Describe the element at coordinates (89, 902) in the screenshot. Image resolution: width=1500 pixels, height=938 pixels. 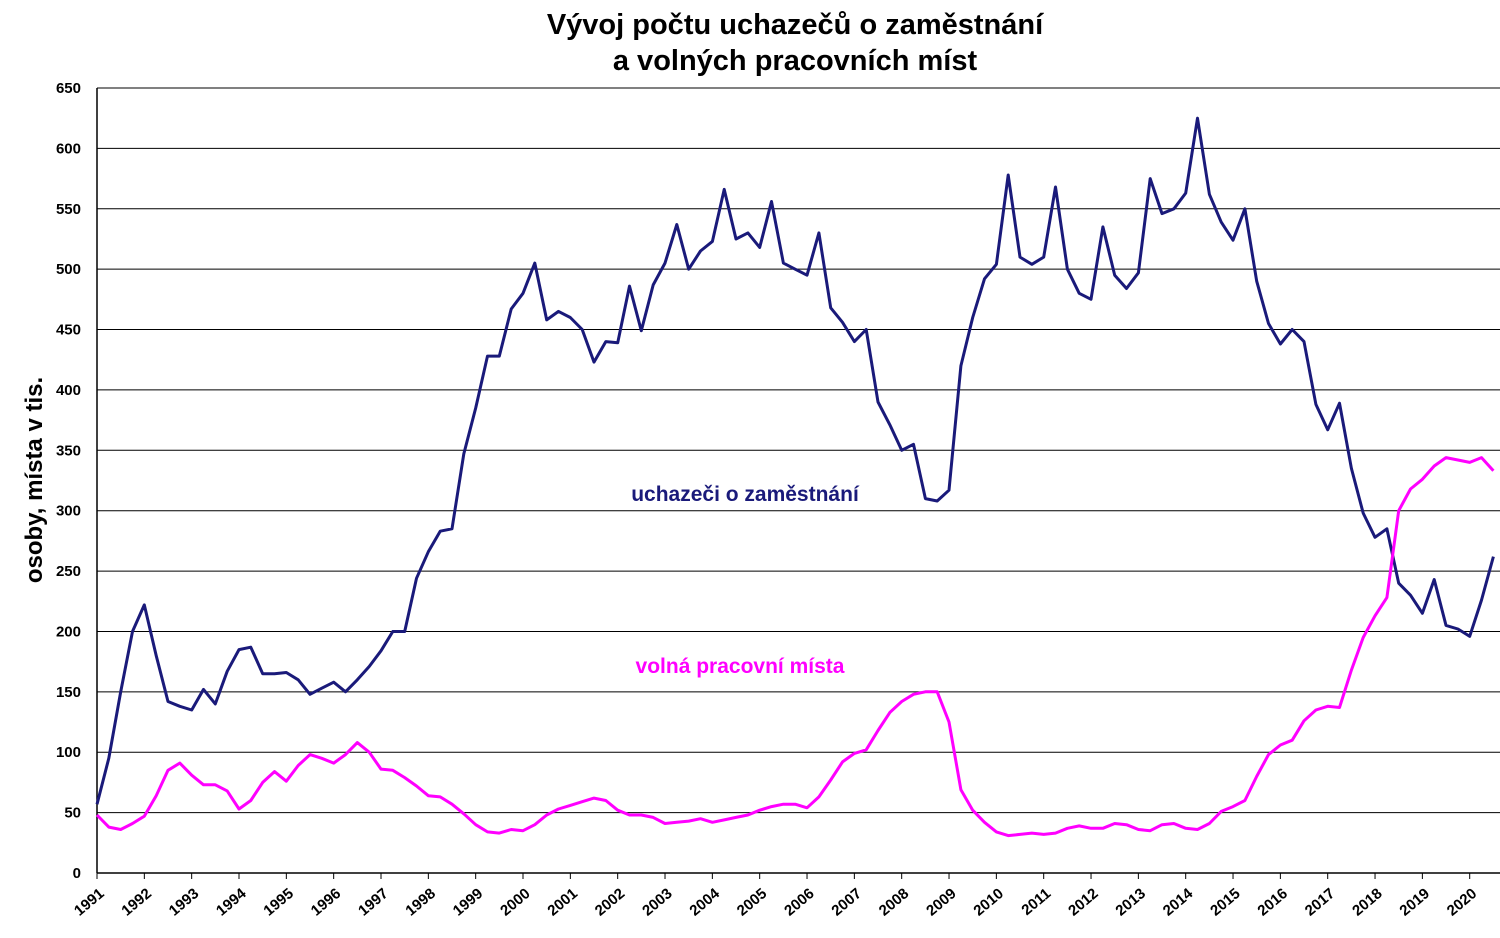
I see `x-tick-label: 1991` at that location.